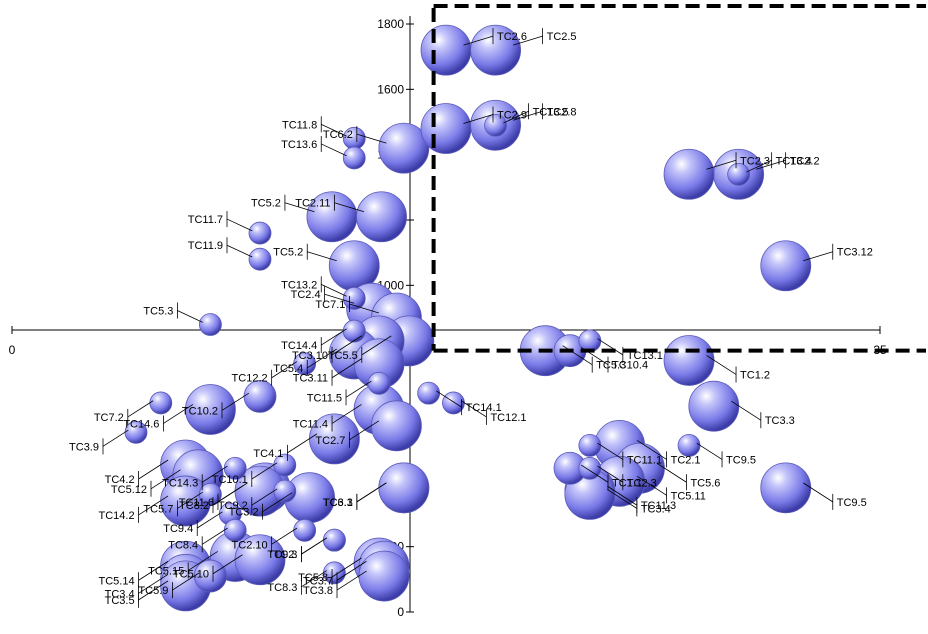 The image size is (928, 634). What do you see at coordinates (741, 460) in the screenshot?
I see `point-label: TC9.5` at bounding box center [741, 460].